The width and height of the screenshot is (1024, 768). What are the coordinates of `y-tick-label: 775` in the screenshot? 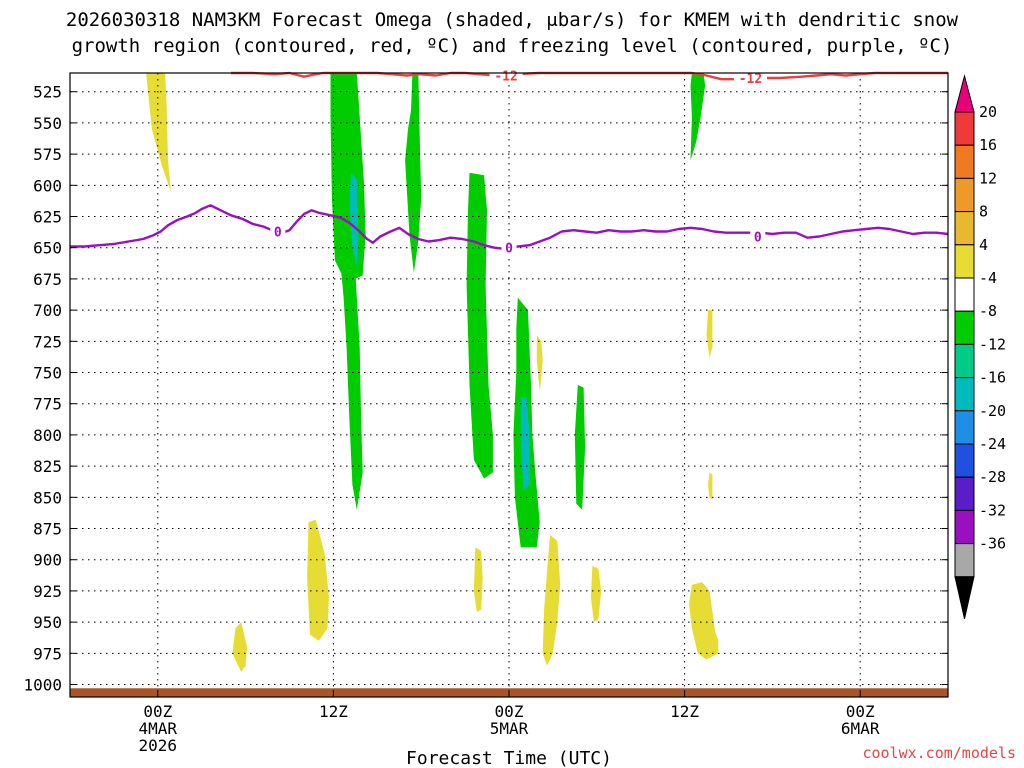 It's located at (47, 404).